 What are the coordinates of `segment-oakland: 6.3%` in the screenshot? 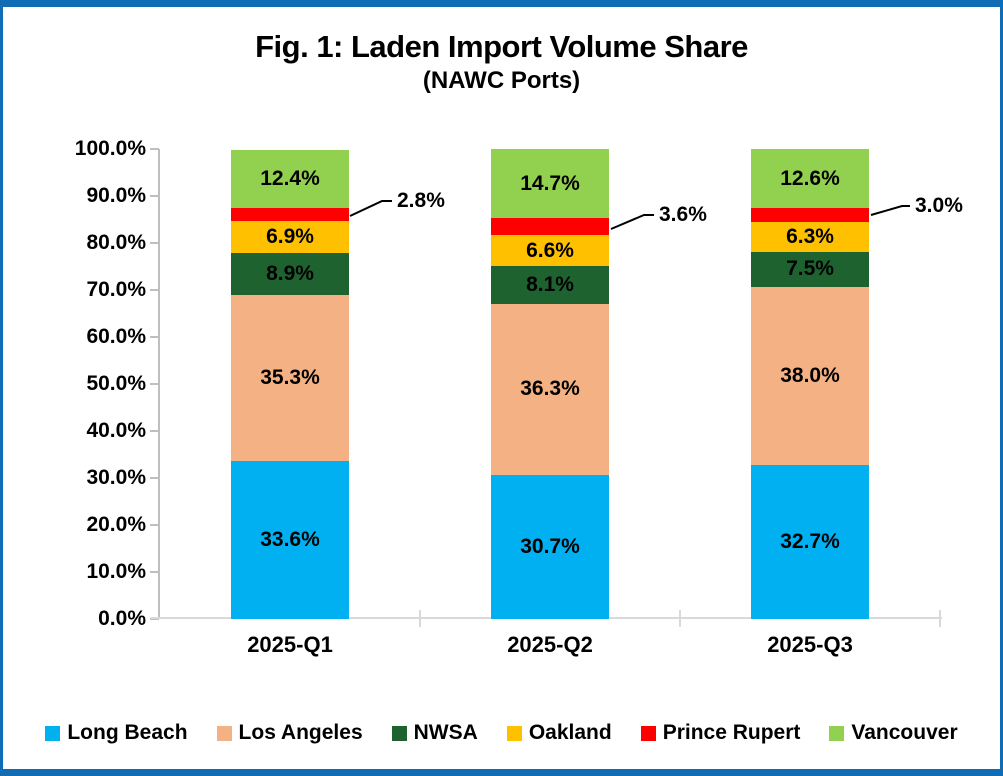 It's located at (810, 237).